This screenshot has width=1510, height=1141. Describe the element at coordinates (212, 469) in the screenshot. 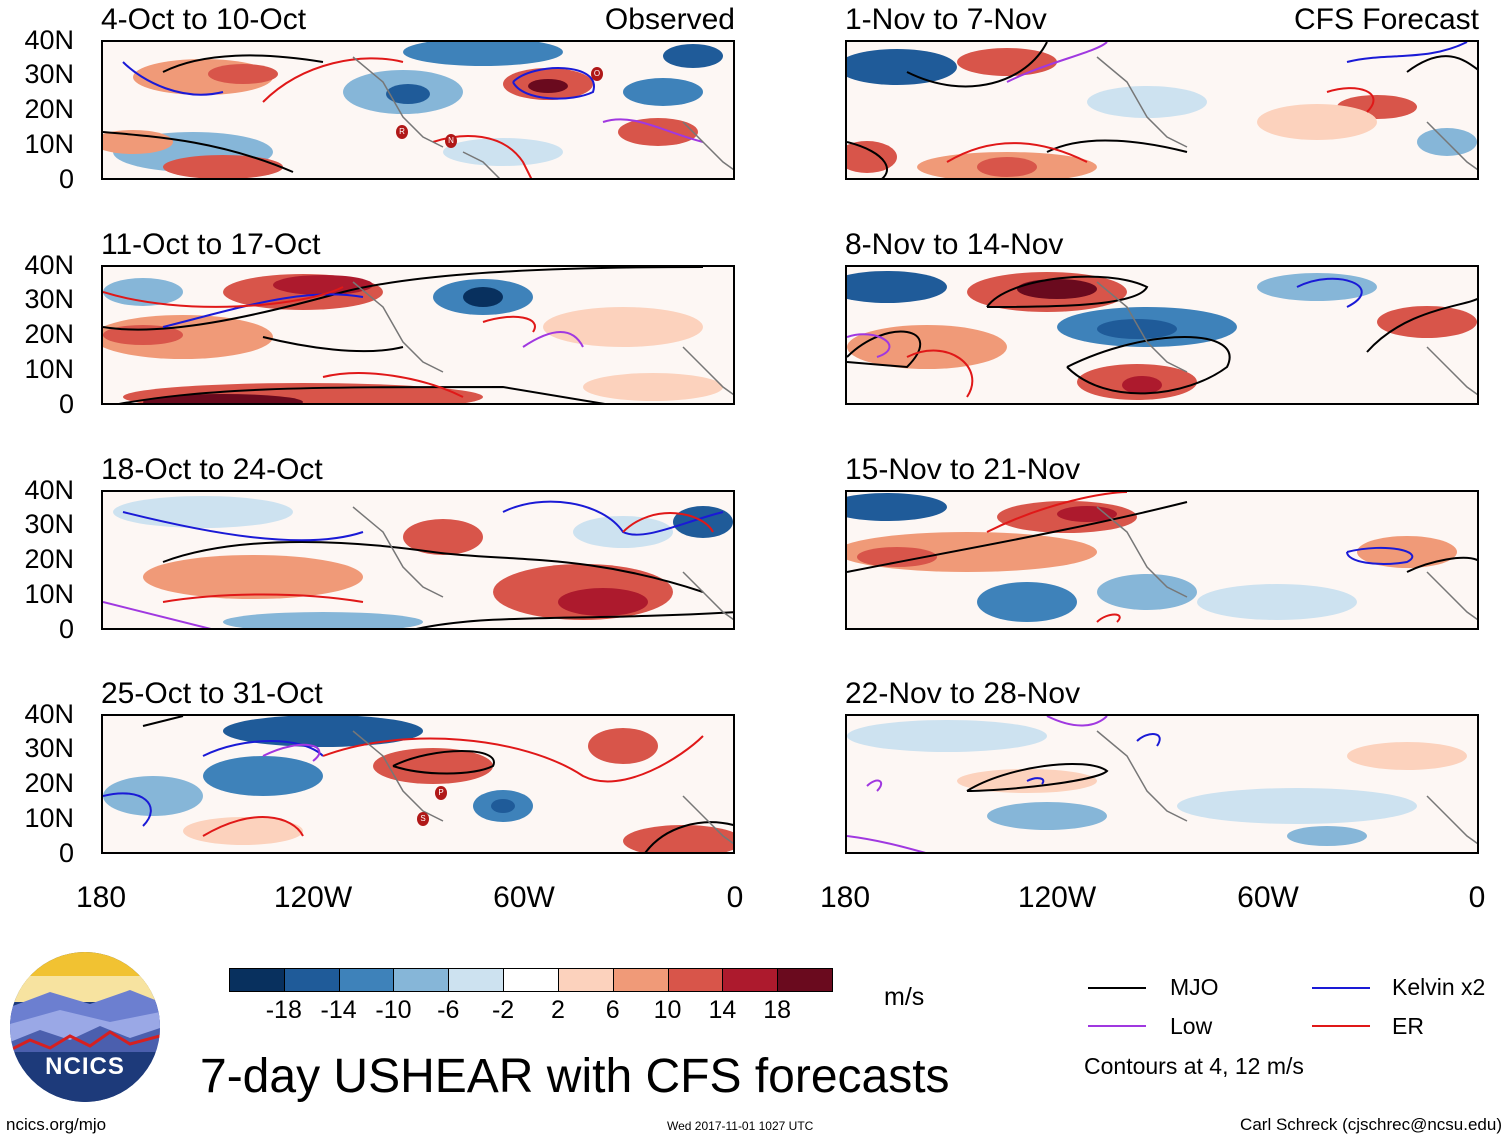

I see `panel-title: 18-Oct to 24-Oct` at that location.